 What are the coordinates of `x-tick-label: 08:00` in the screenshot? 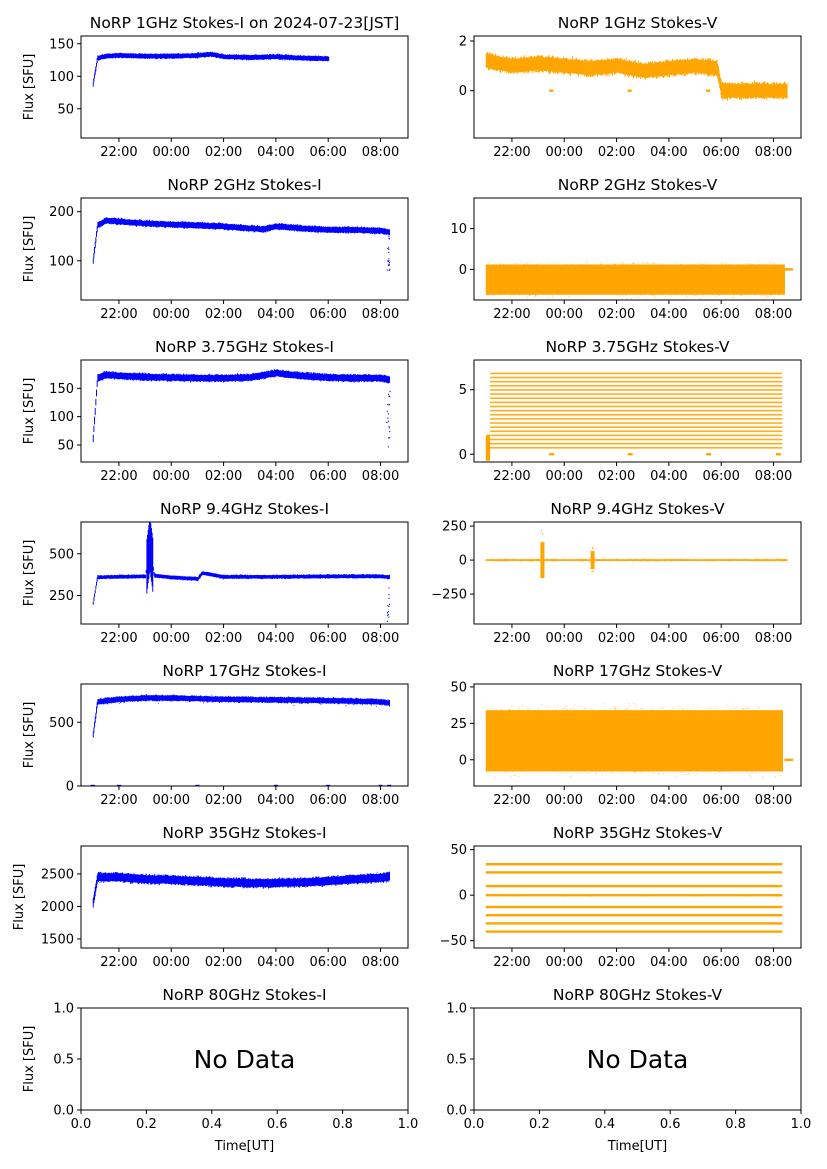 It's located at (380, 476).